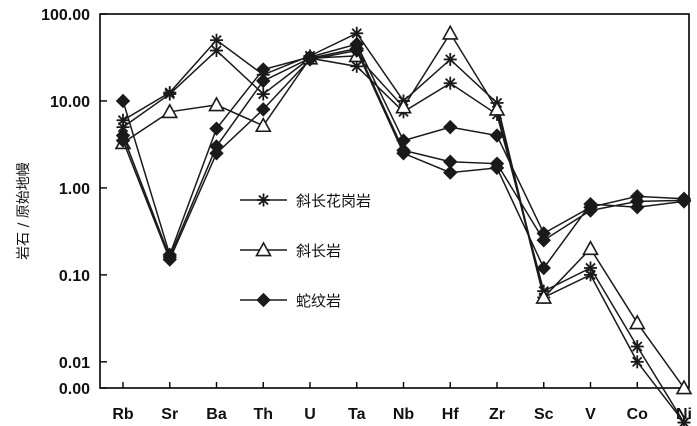  What do you see at coordinates (404, 414) in the screenshot?
I see `x-tick-label: Nb` at bounding box center [404, 414].